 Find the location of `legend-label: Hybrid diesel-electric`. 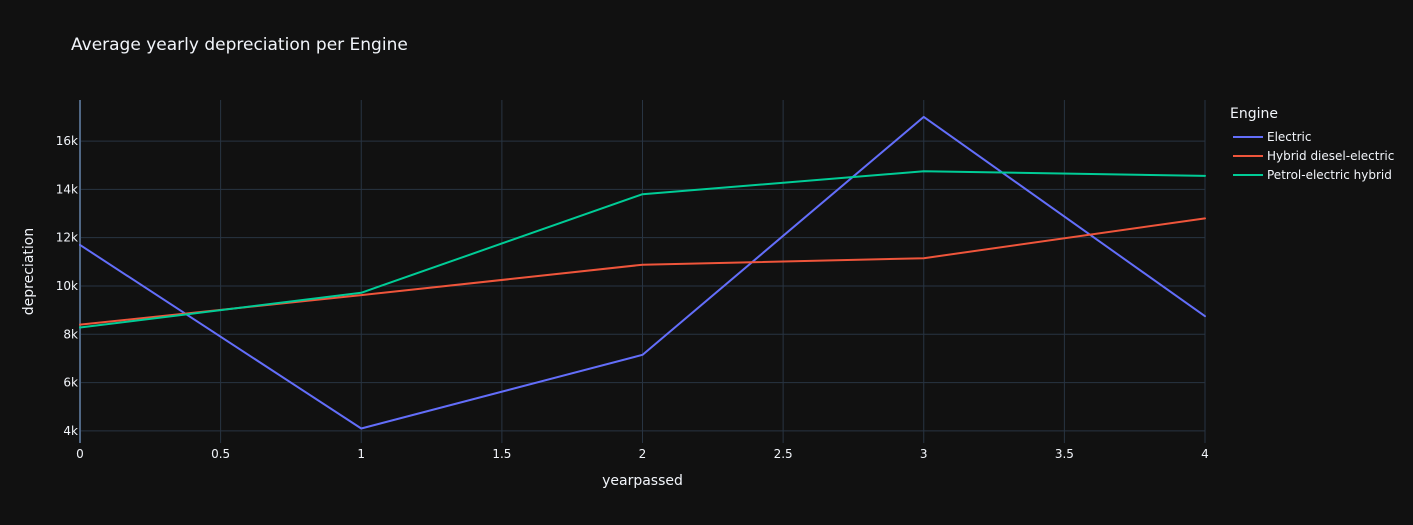

legend-label: Hybrid diesel-electric is located at coordinates (1330, 156).